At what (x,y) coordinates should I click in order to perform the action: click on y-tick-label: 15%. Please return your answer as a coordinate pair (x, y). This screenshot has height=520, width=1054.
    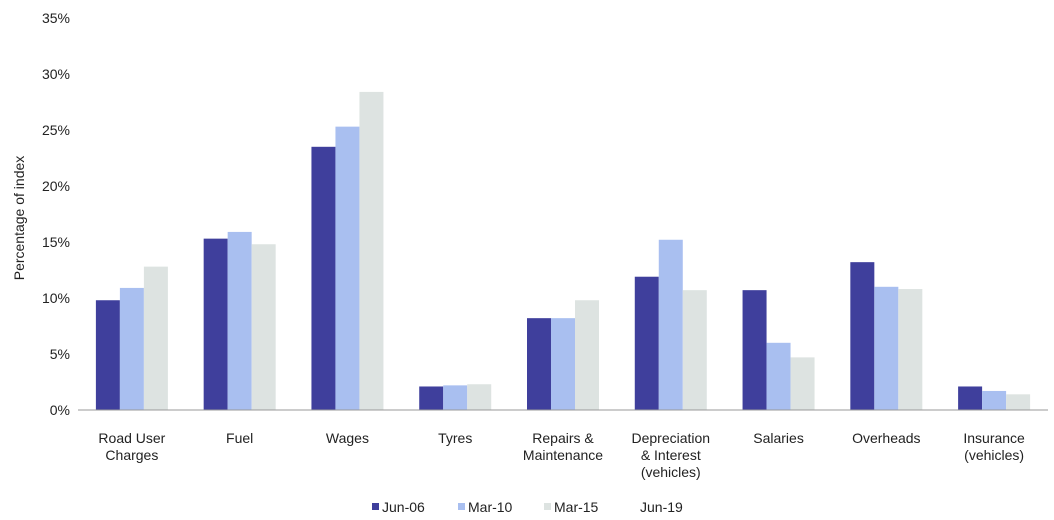
    Looking at the image, I should click on (56, 242).